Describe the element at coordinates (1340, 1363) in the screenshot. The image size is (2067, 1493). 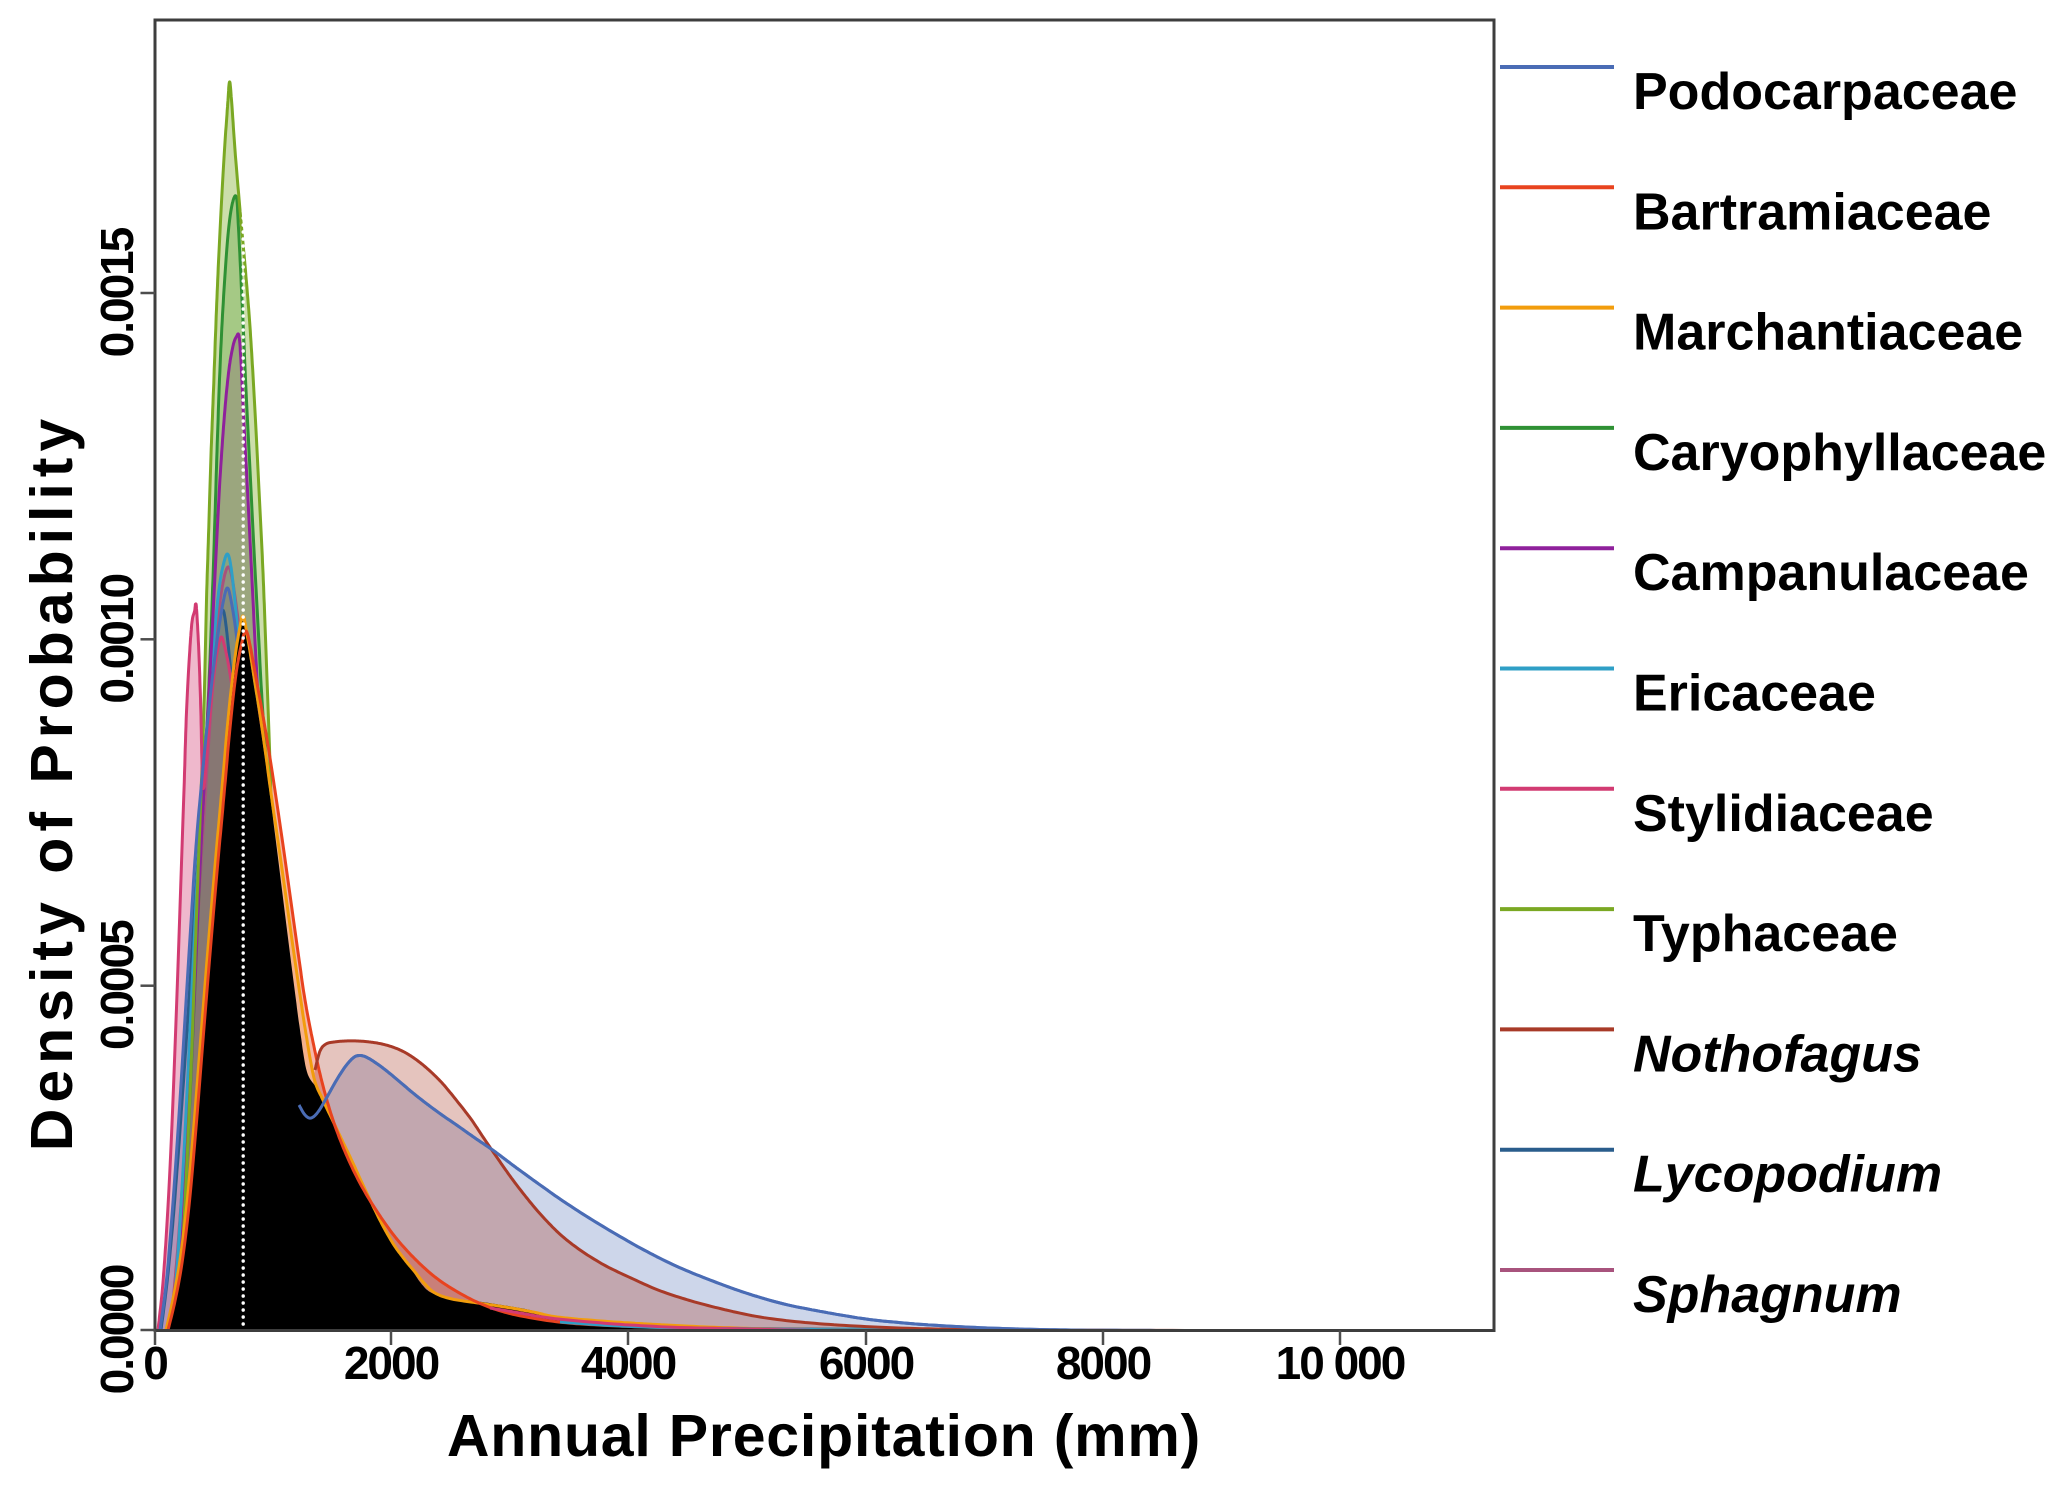
I see `svg-text: 10 000` at that location.